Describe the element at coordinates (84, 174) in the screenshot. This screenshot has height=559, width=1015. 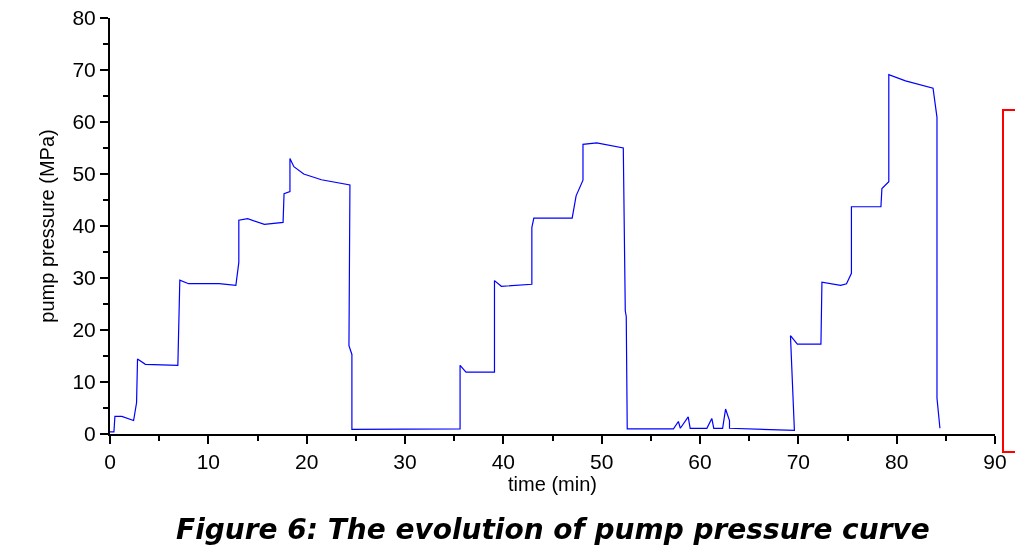
I see `y-tick-label: 50` at that location.